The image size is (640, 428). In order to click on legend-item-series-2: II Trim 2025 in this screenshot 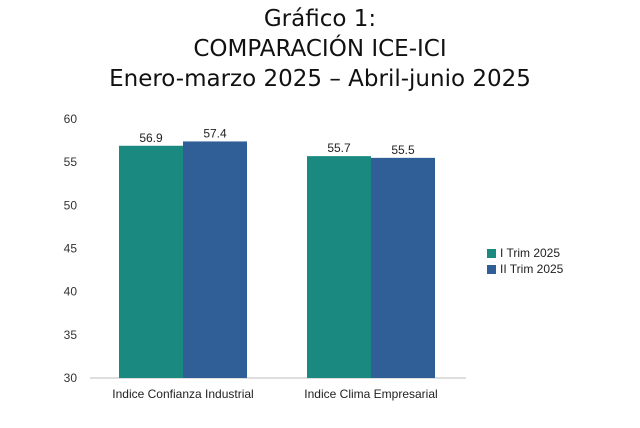, I will do `click(525, 269)`.